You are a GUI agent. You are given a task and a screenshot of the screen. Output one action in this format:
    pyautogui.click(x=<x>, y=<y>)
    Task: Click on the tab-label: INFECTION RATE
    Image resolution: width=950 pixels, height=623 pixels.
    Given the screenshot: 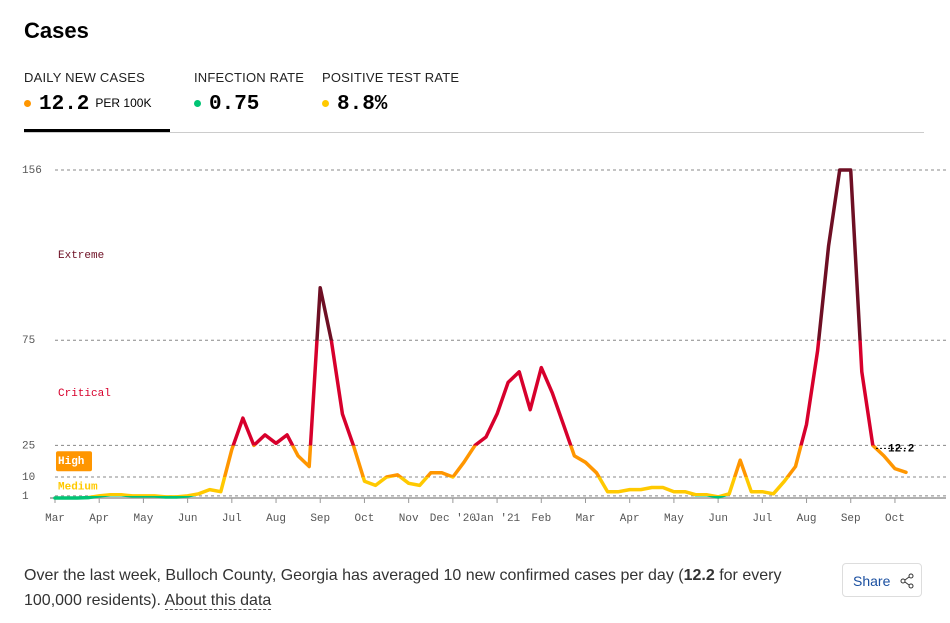 What is the action you would take?
    pyautogui.click(x=249, y=77)
    